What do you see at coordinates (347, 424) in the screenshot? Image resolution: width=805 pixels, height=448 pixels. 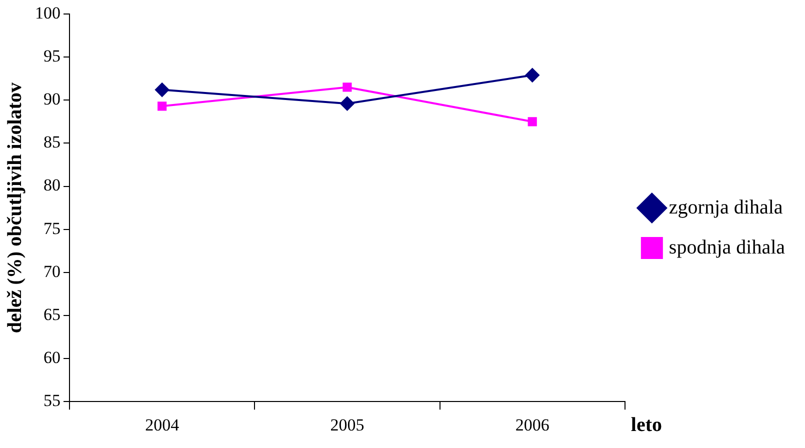 I see `x-tick-label: 2005` at bounding box center [347, 424].